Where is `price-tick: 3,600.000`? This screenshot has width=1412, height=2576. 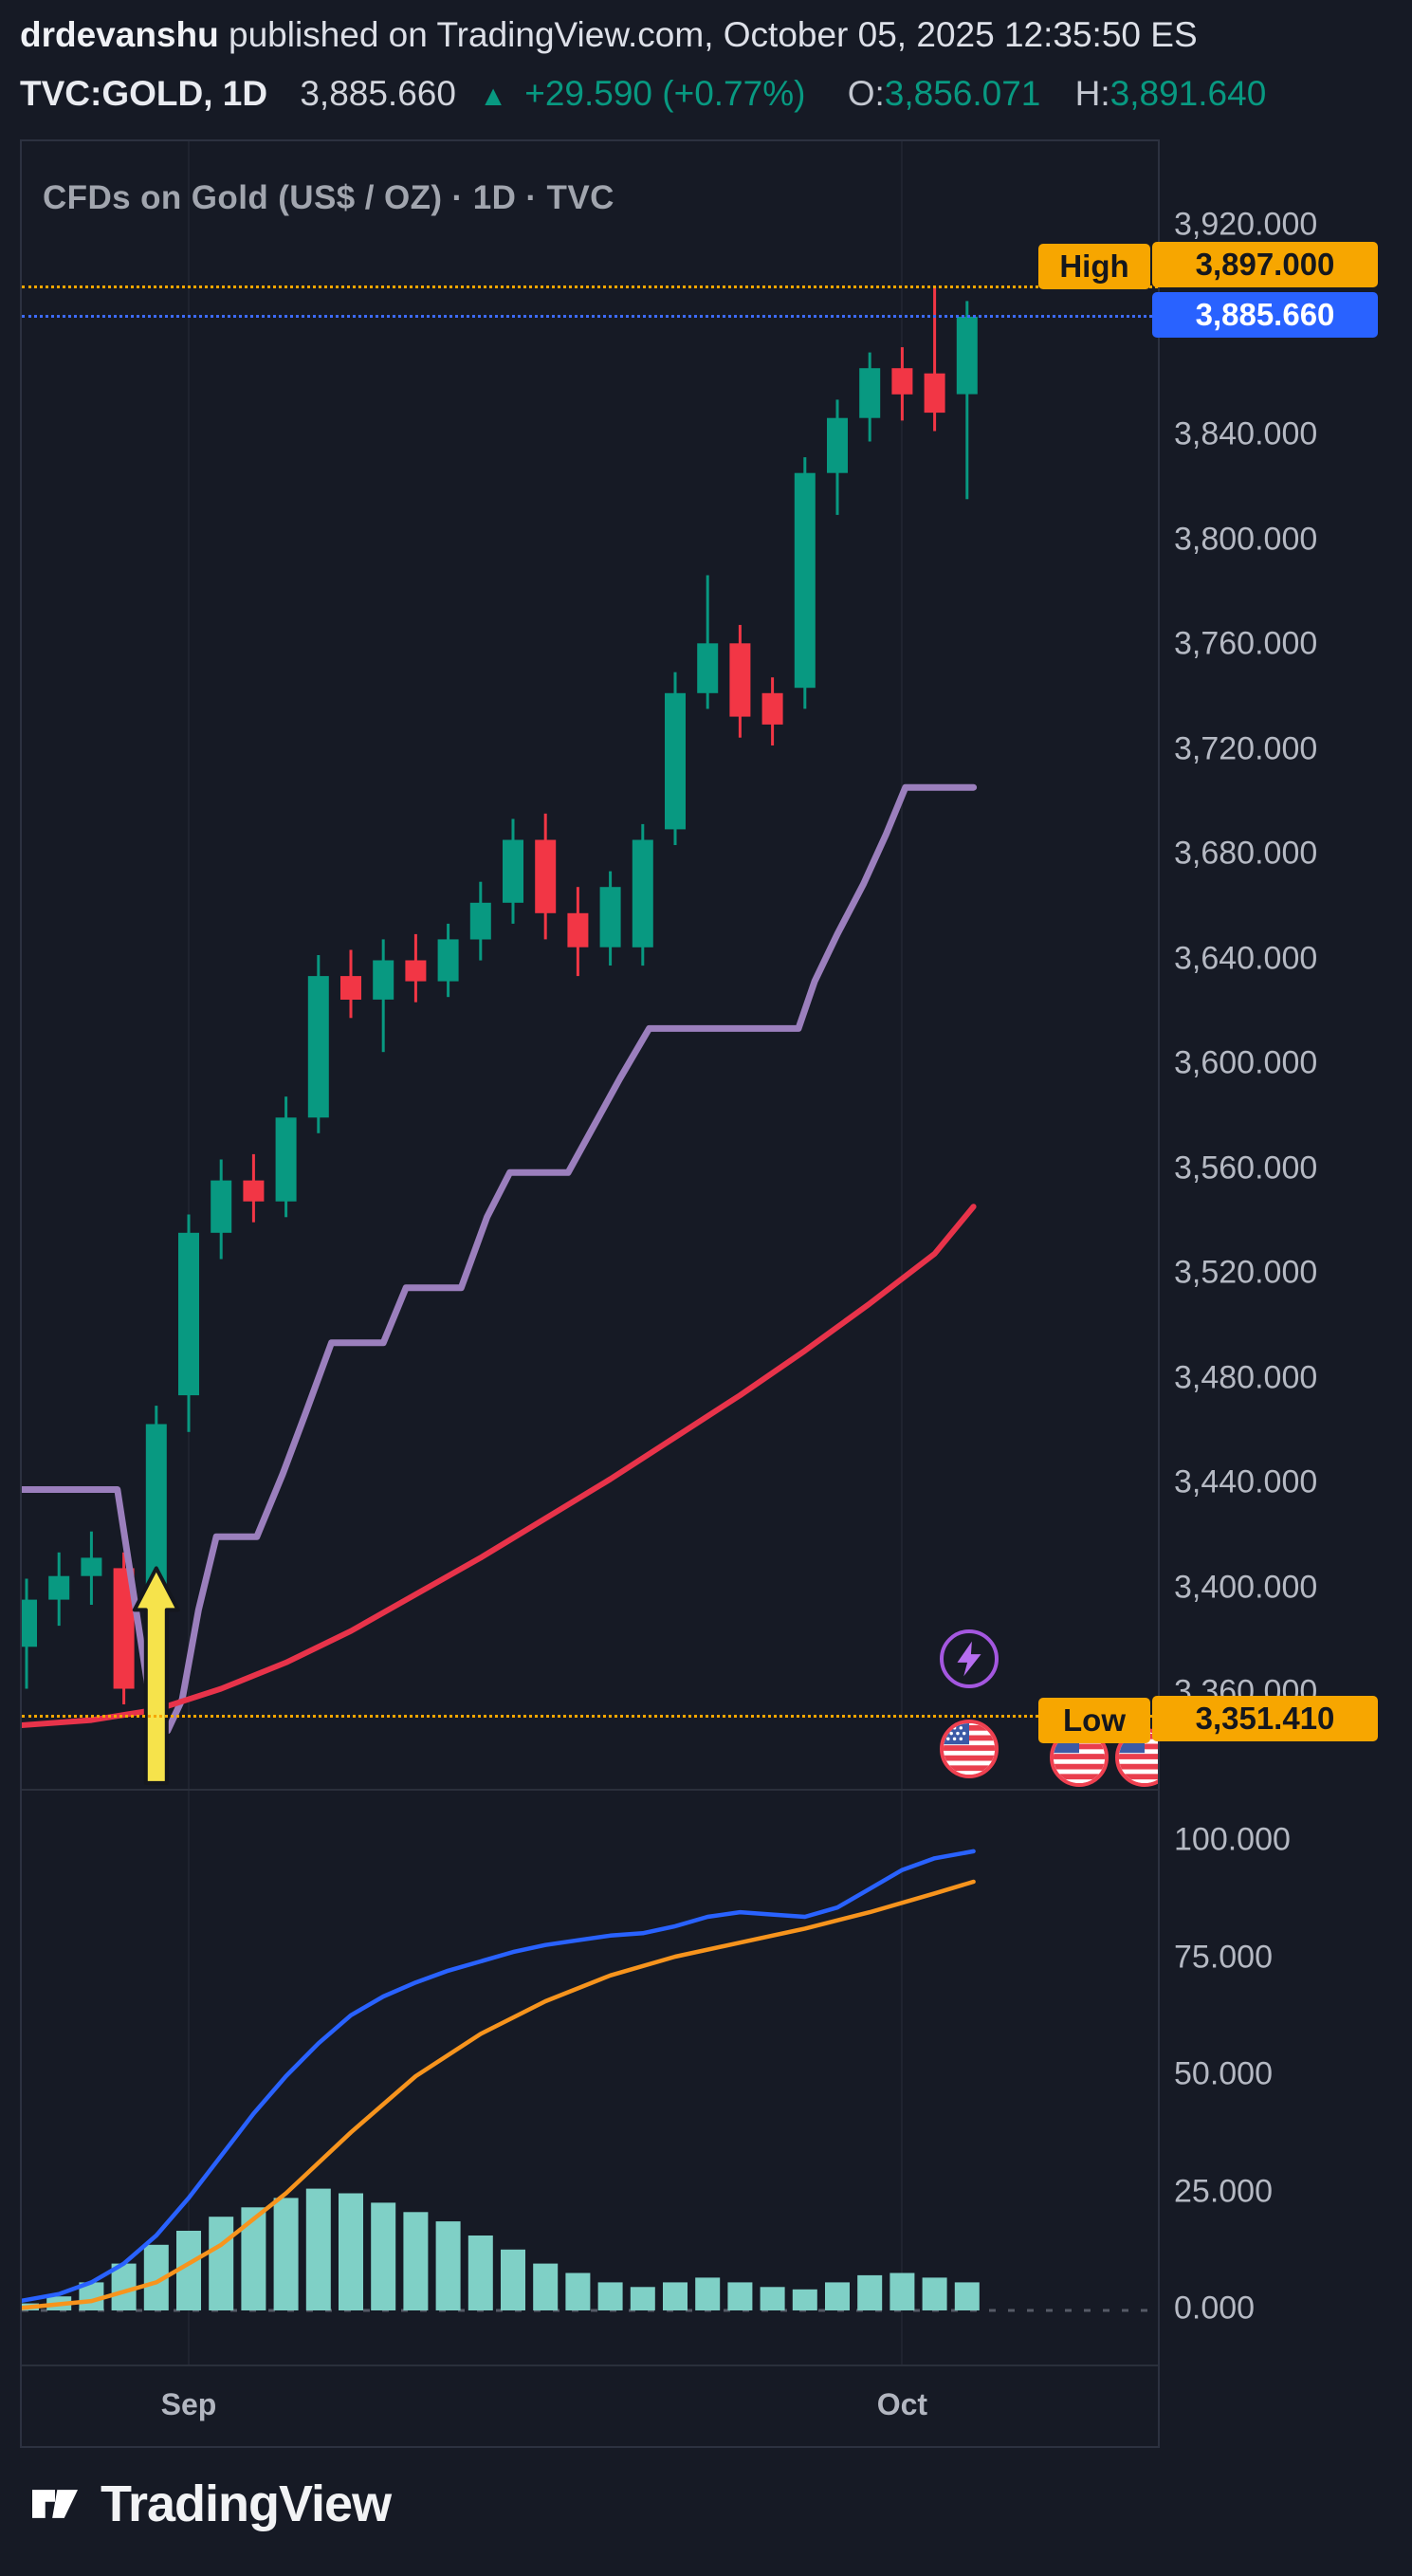 price-tick: 3,600.000 is located at coordinates (1246, 1062).